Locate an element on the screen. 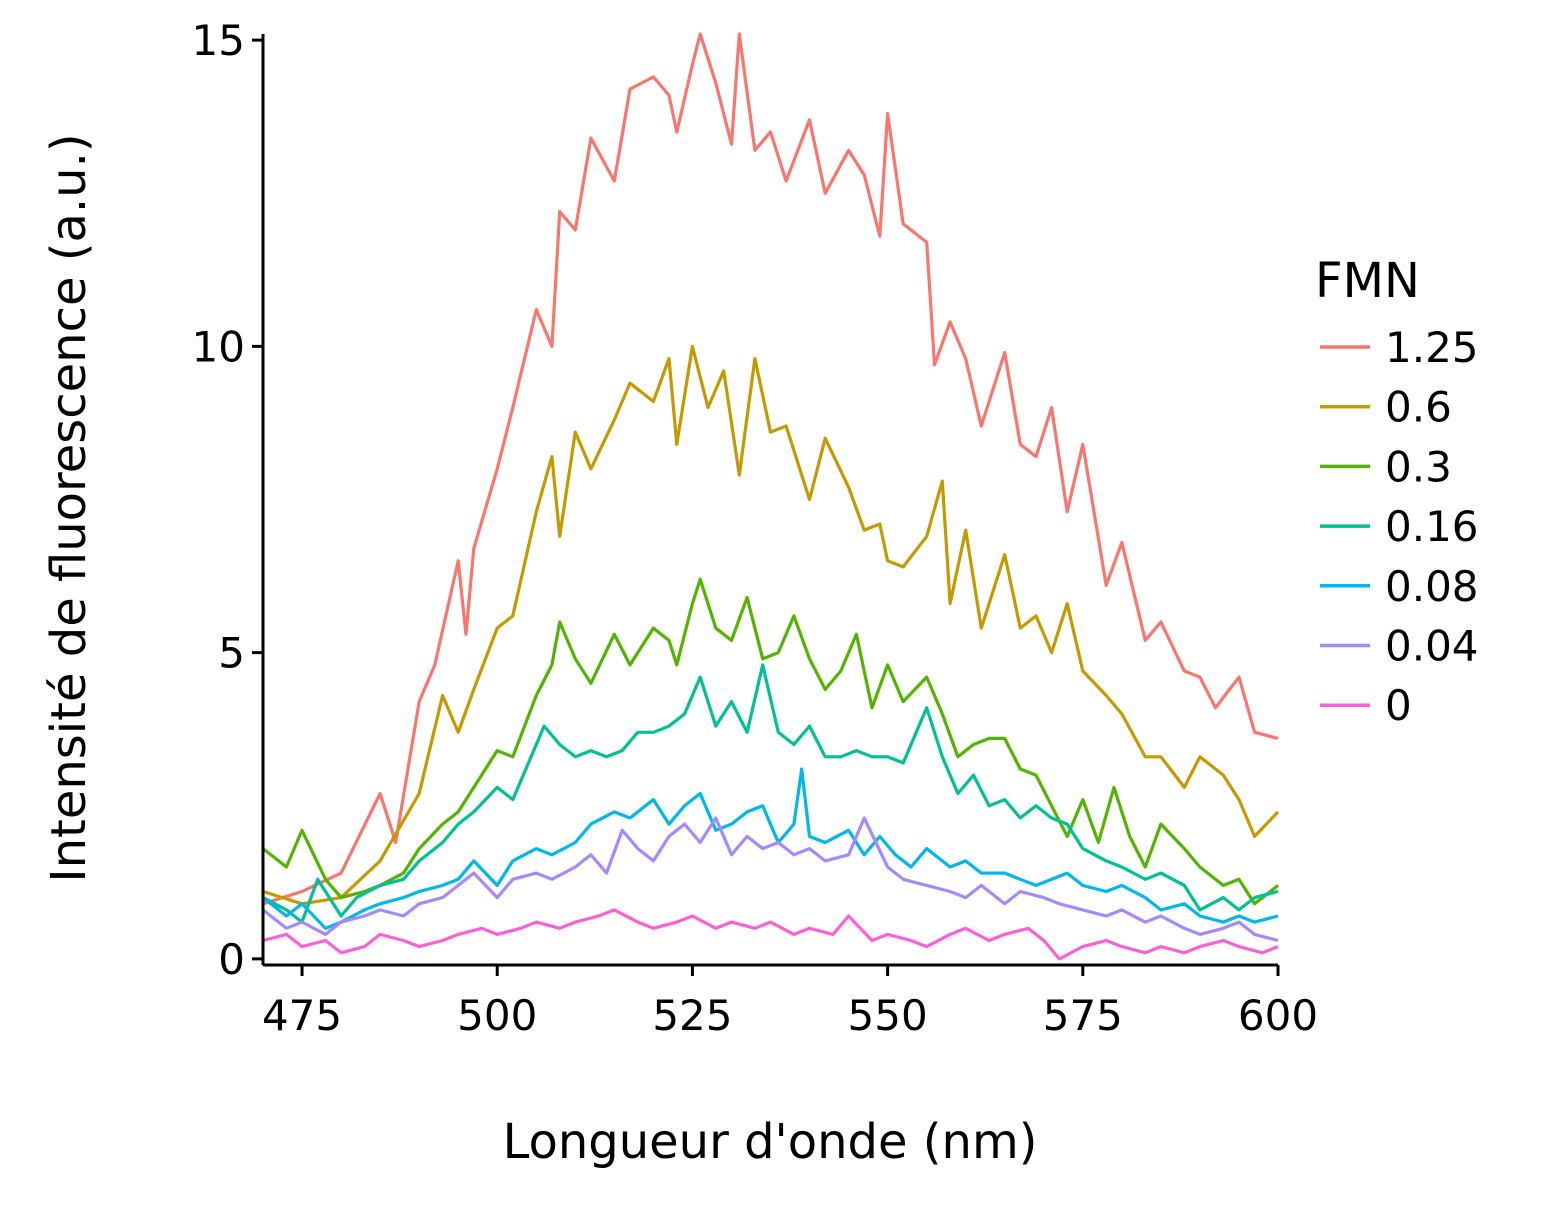 This screenshot has height=1205, width=1560. x-tick-label: 600 is located at coordinates (1278, 1015).